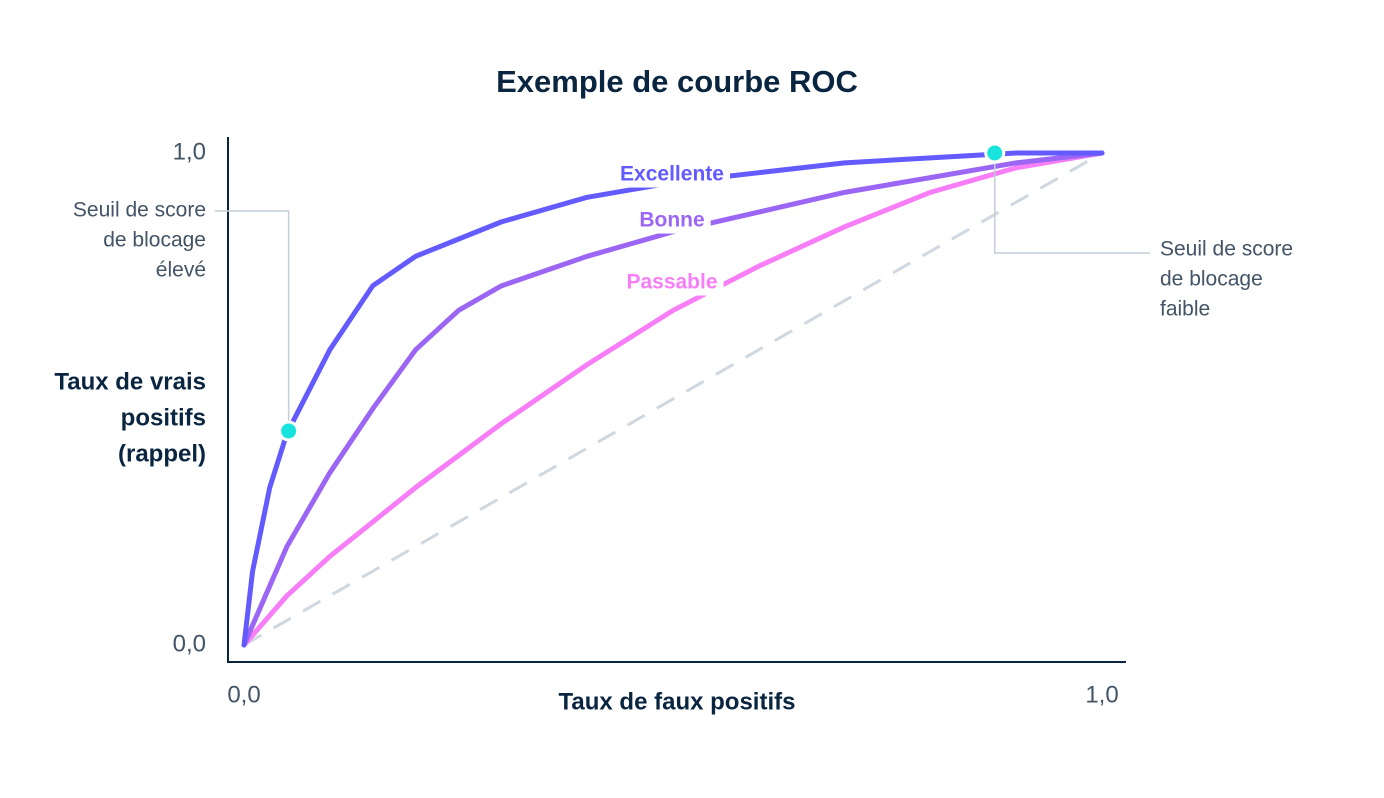 The height and width of the screenshot is (798, 1384). Describe the element at coordinates (243, 694) in the screenshot. I see `x-tick-label: 0,0` at that location.